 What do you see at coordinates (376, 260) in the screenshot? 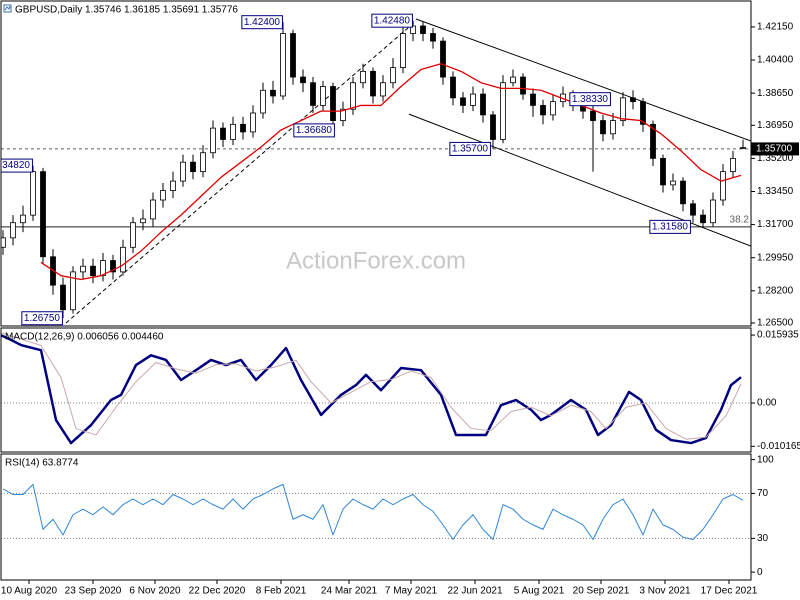
I see `watermark: ActionForex.com` at bounding box center [376, 260].